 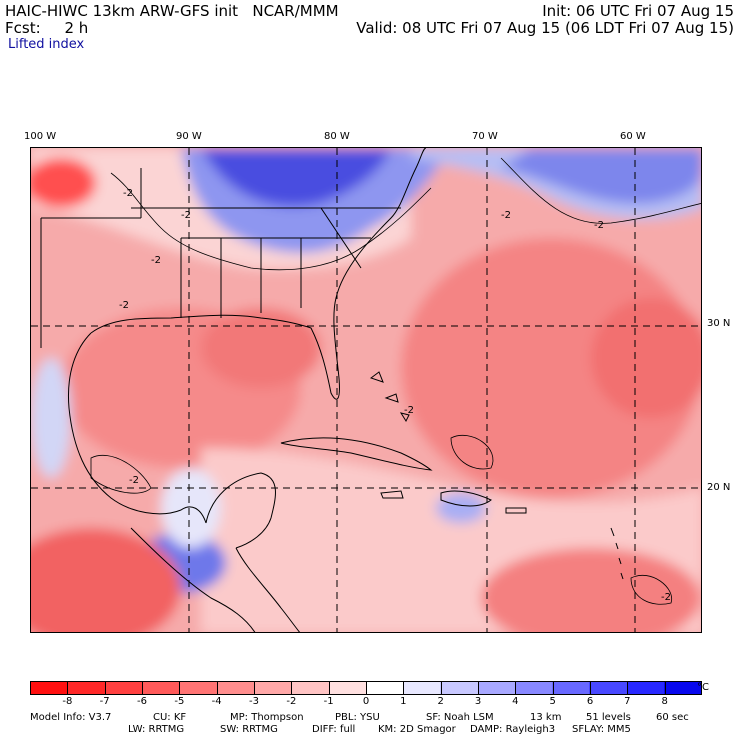 I want to click on plot-title: HAIC-HIWC 13km ARW-GFS init NCAR/MMM, so click(x=172, y=11).